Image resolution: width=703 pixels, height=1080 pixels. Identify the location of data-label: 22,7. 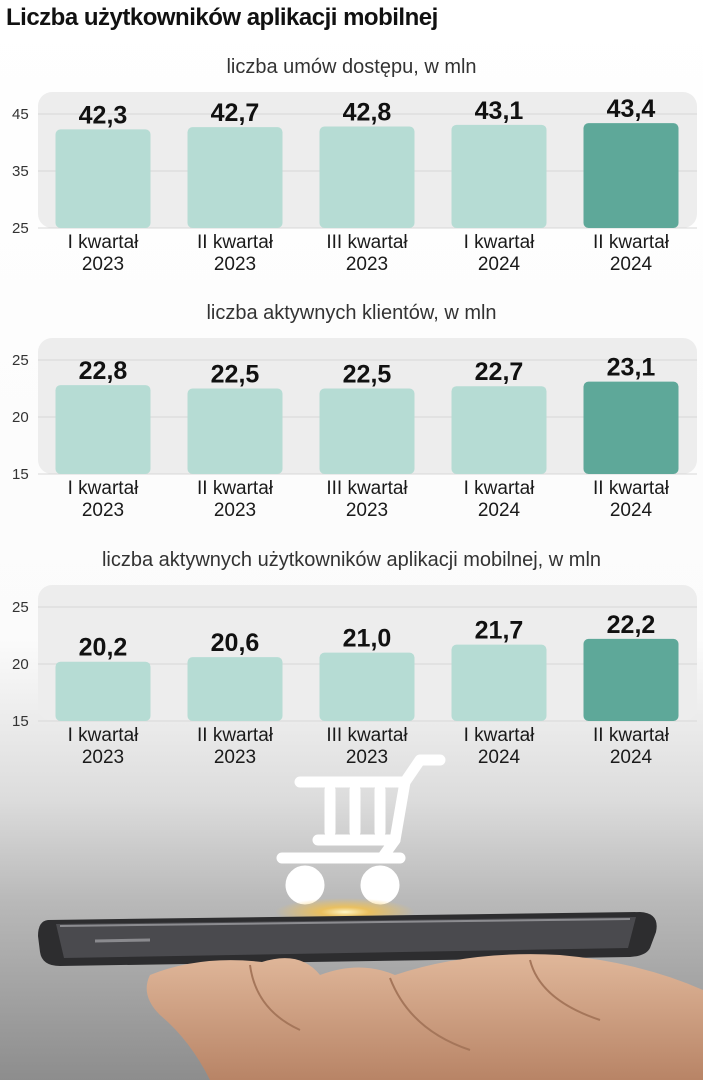
(499, 372).